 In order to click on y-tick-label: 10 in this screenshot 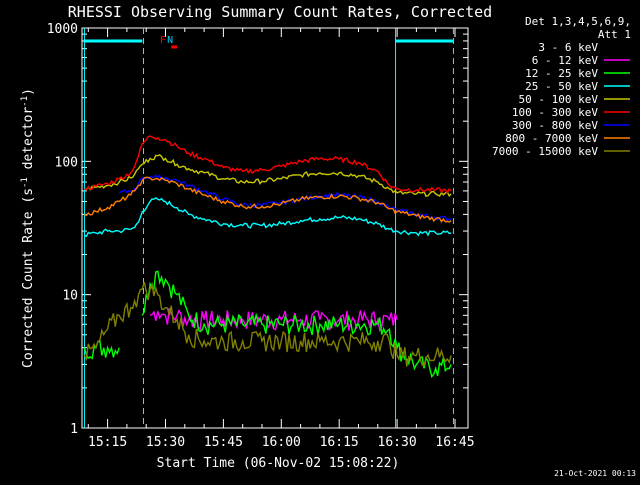, I will do `click(70, 296)`.